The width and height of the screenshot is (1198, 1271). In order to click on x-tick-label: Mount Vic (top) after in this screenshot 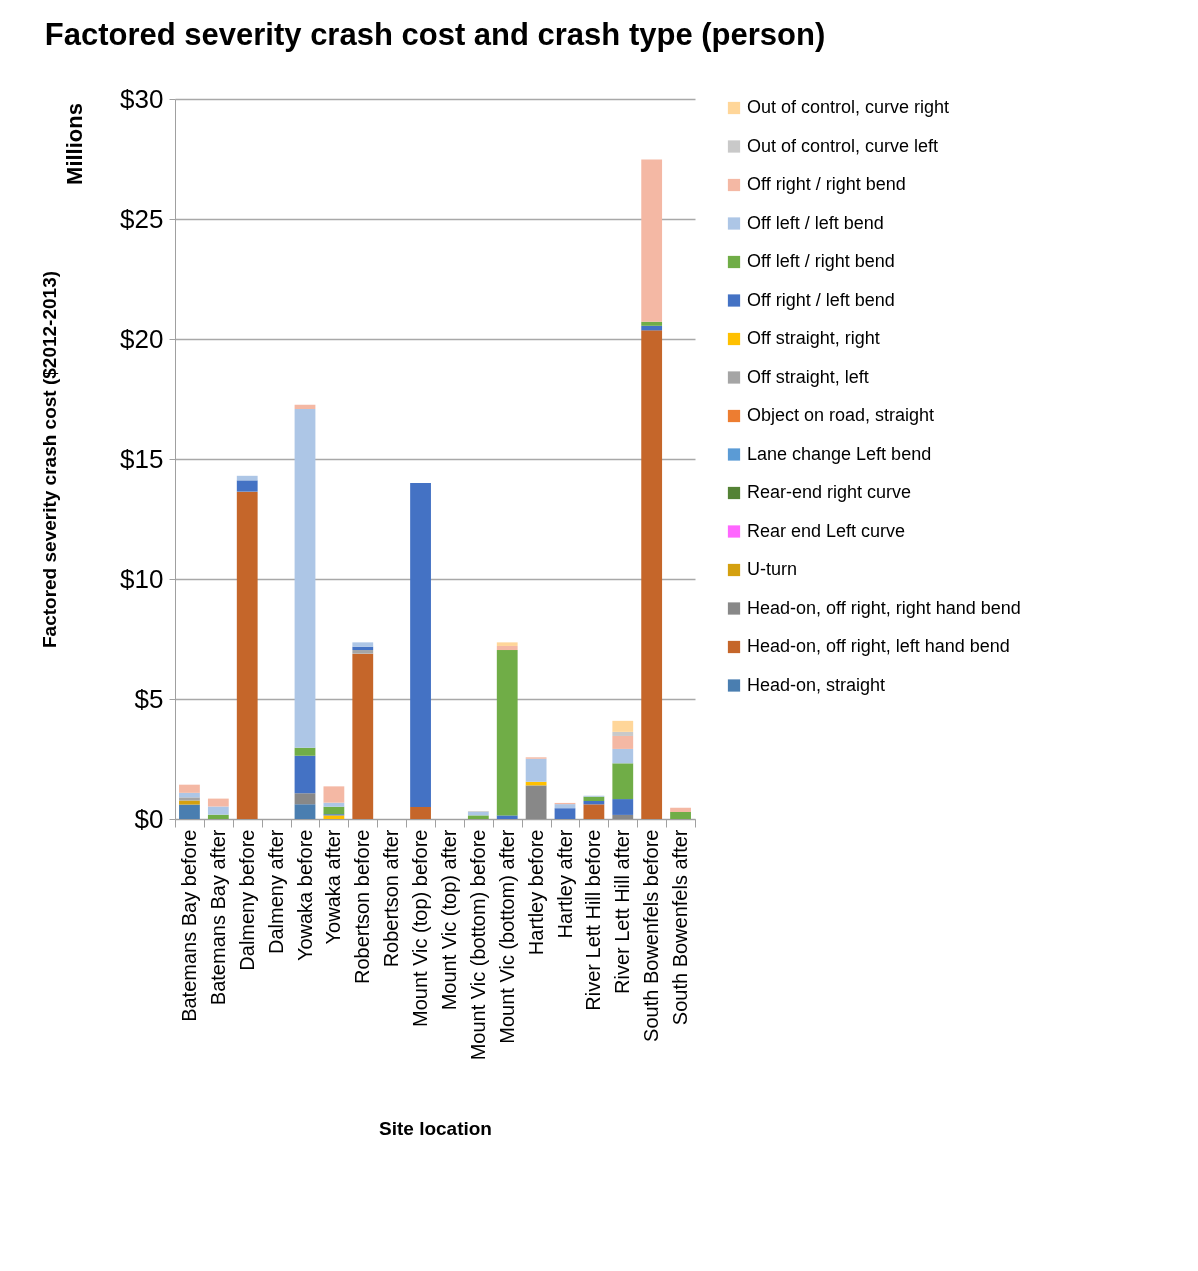, I will do `click(448, 920)`.